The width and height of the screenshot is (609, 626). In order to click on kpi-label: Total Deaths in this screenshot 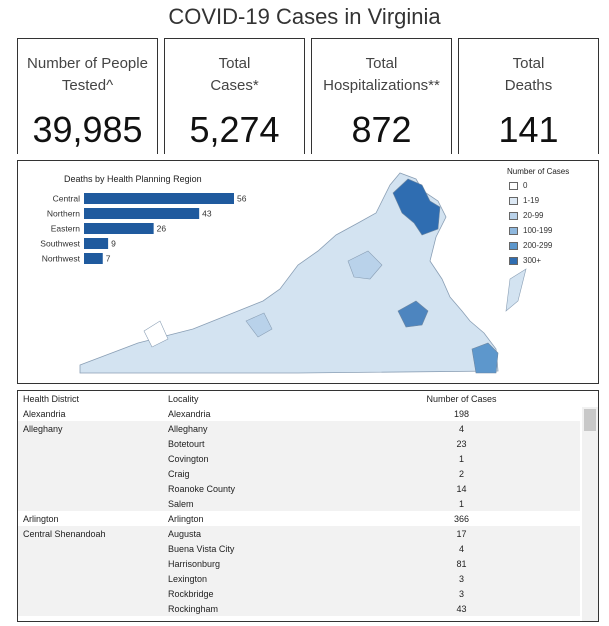, I will do `click(528, 74)`.